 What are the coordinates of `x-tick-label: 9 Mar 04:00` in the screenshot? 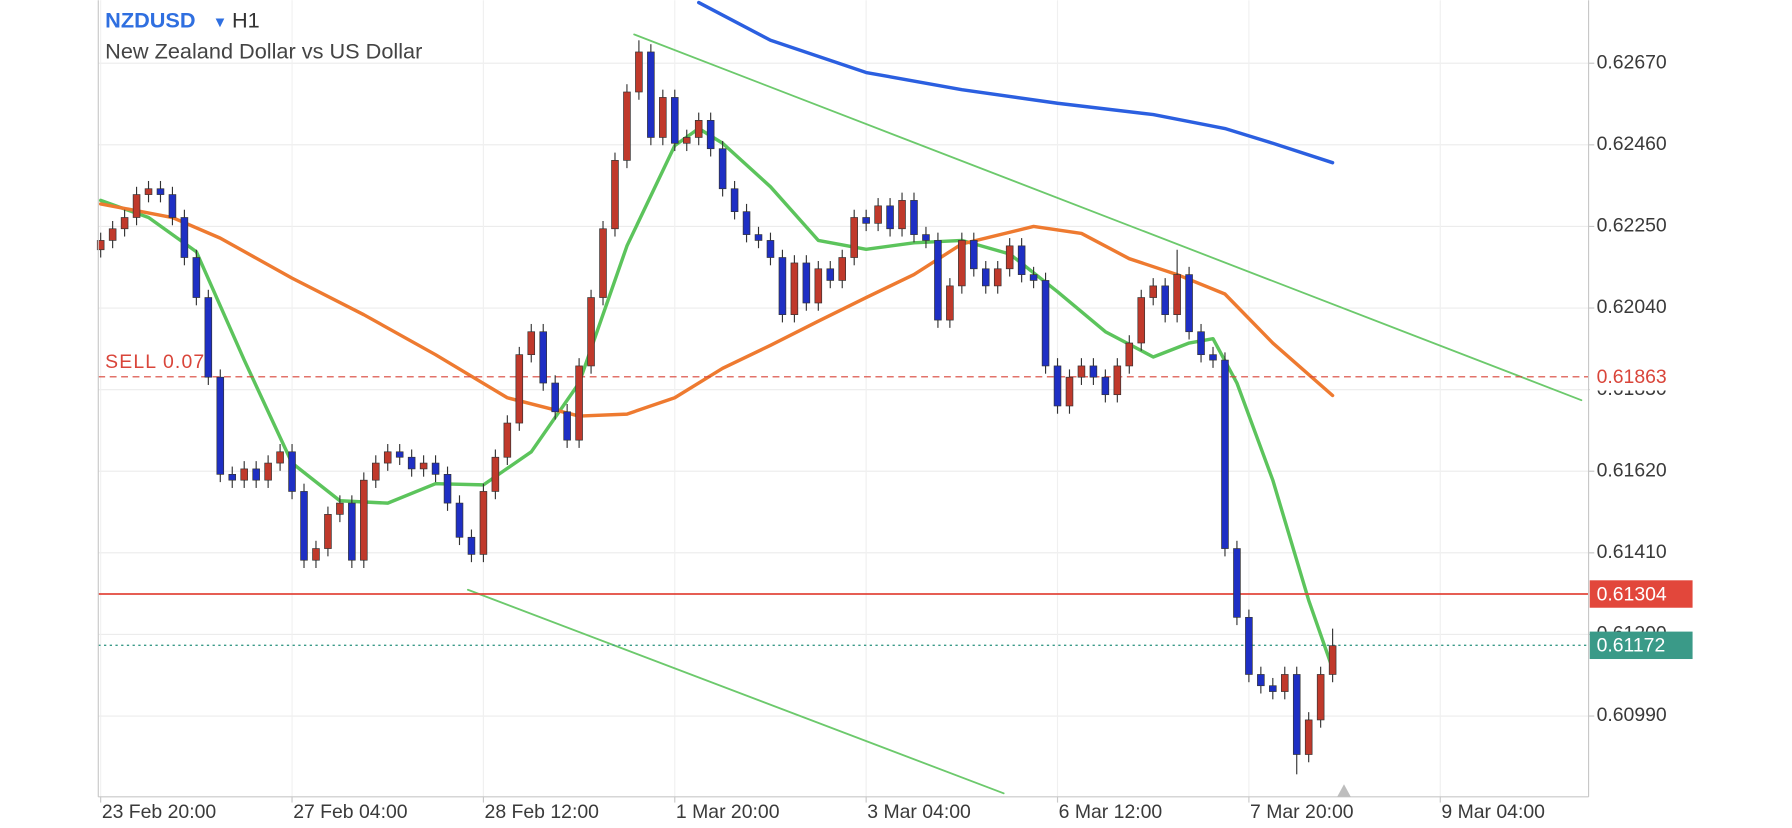 It's located at (1493, 812).